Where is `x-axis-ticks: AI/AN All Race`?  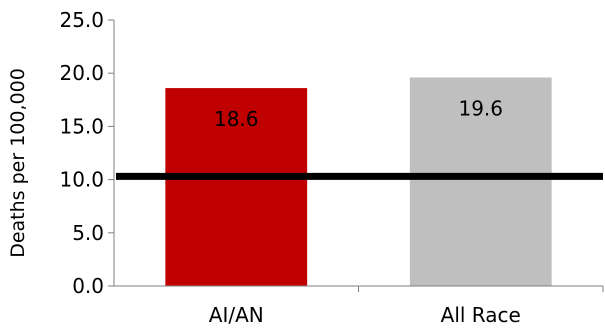 x-axis-ticks: AI/AN All Race is located at coordinates (406, 306).